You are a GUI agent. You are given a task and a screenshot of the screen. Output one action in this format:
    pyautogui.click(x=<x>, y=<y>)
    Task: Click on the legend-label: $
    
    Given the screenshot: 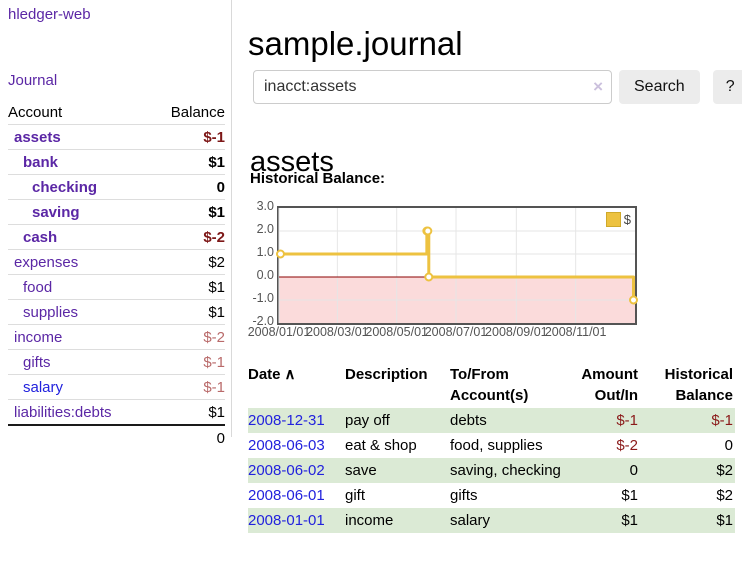 What is the action you would take?
    pyautogui.click(x=627, y=219)
    